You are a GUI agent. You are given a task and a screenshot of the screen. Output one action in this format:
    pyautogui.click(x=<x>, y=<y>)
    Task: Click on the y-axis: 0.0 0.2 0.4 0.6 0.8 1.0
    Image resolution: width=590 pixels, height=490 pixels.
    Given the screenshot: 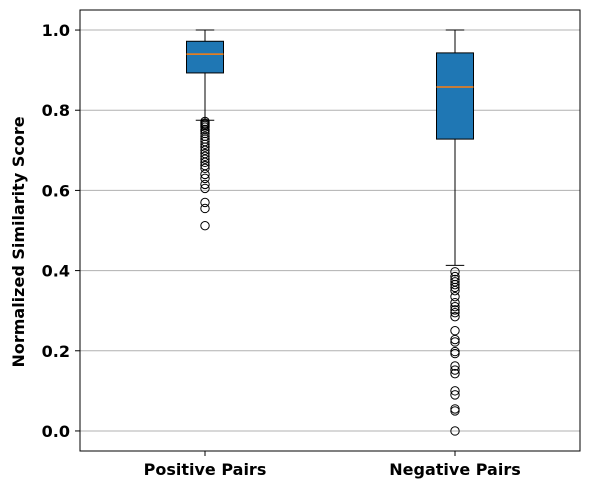 What is the action you would take?
    pyautogui.click(x=61, y=231)
    